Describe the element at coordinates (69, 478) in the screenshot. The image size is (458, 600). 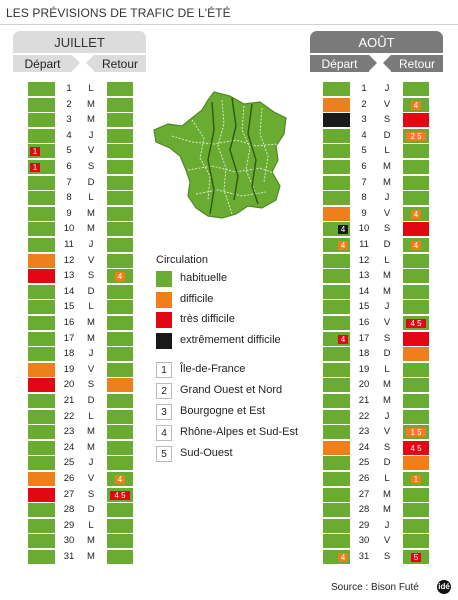
I see `day-number: 26` at that location.